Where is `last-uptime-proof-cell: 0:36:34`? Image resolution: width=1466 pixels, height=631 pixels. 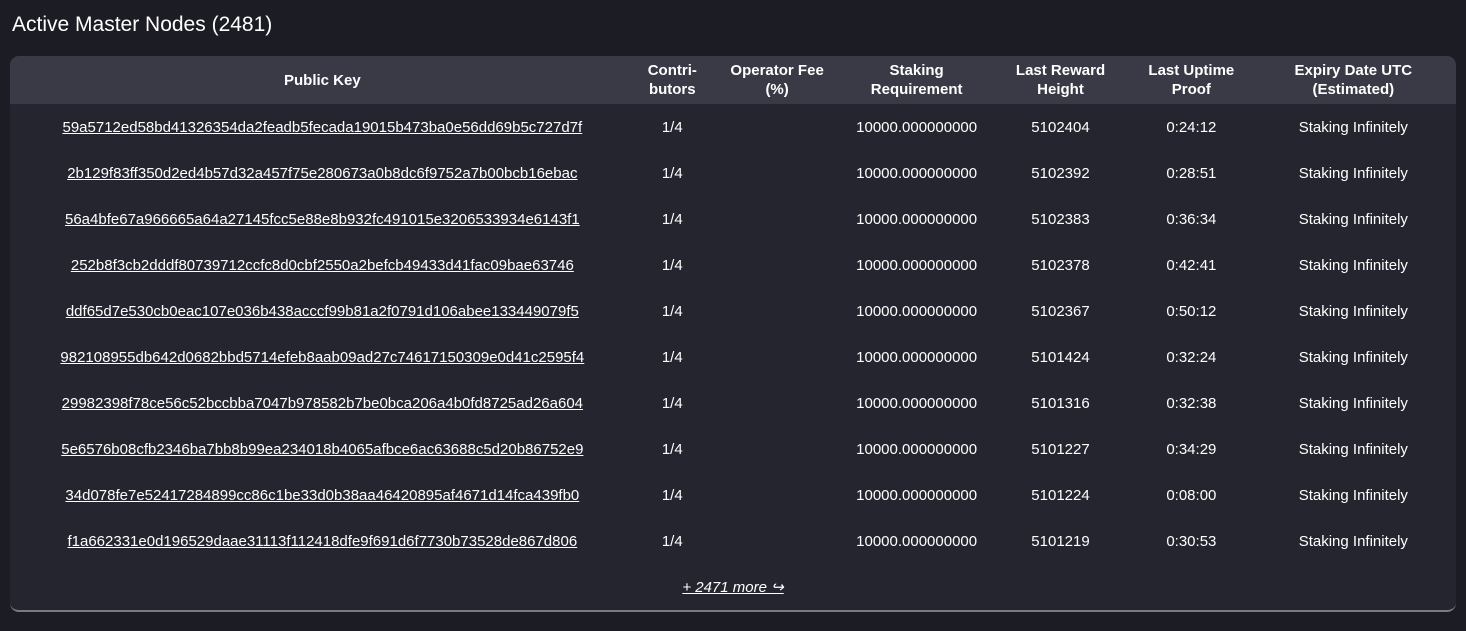
last-uptime-proof-cell: 0:36:34 is located at coordinates (1191, 219).